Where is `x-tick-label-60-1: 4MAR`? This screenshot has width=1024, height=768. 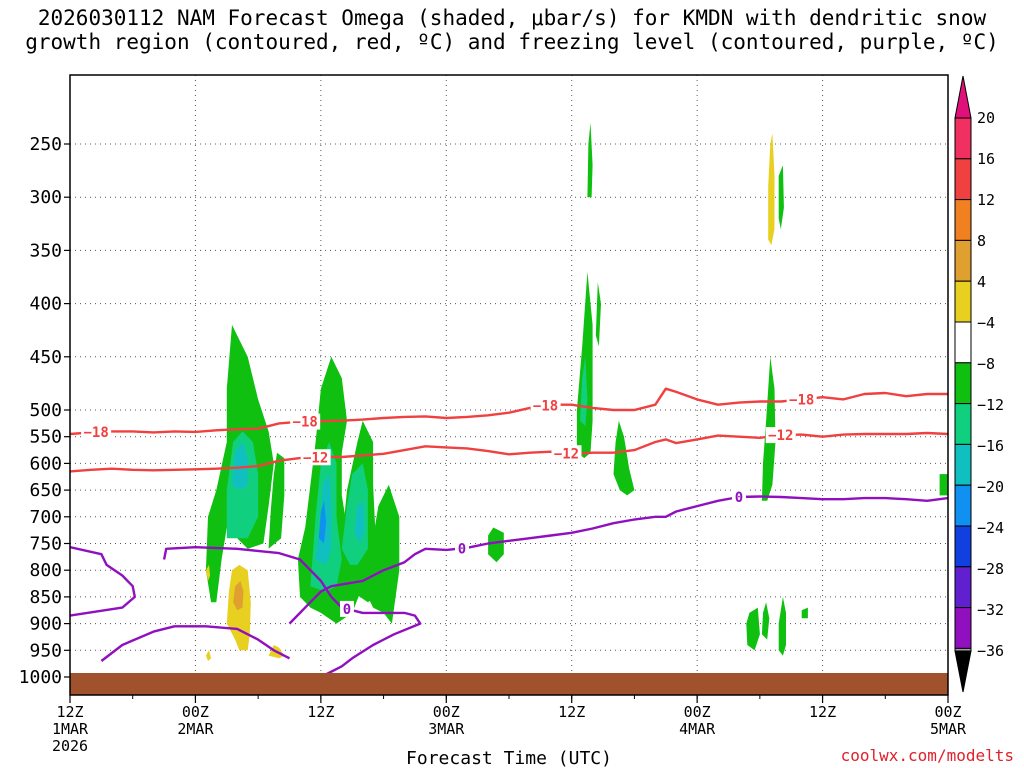 x-tick-label-60-1: 4MAR is located at coordinates (697, 729).